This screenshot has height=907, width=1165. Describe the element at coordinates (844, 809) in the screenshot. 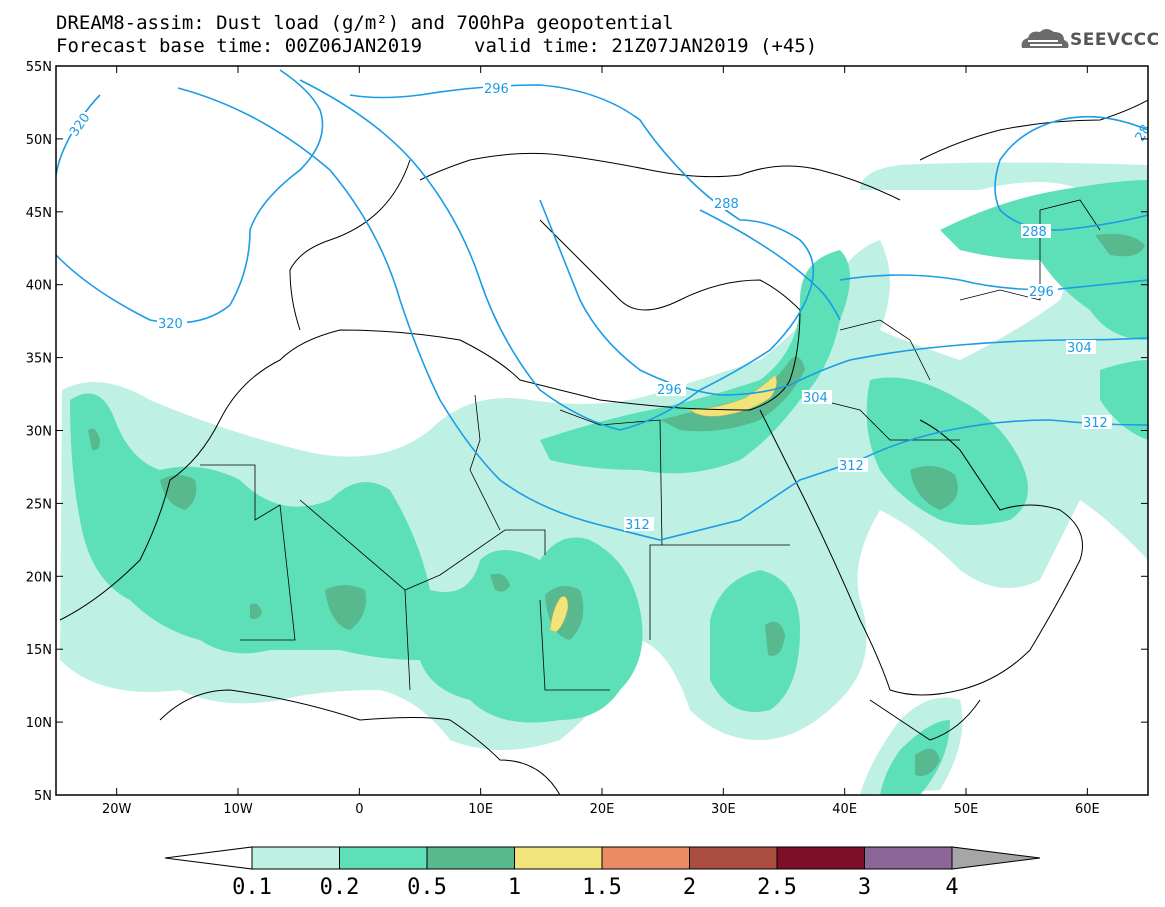

I see `lon-tick-label: 40E` at that location.